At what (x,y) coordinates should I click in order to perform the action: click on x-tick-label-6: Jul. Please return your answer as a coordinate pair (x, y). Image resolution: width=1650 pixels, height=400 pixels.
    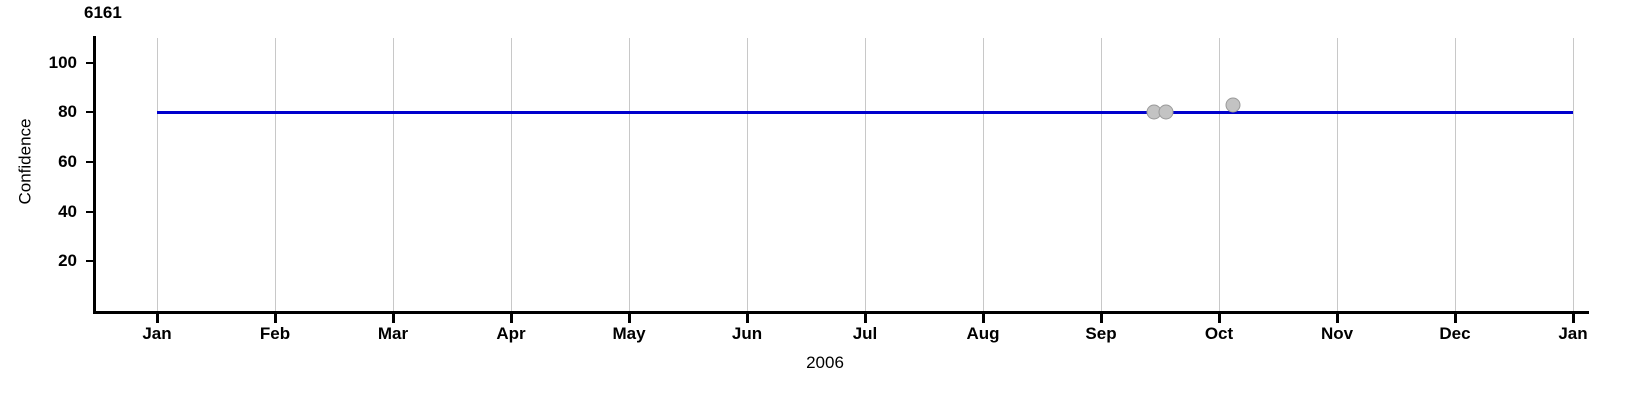
    Looking at the image, I should click on (865, 333).